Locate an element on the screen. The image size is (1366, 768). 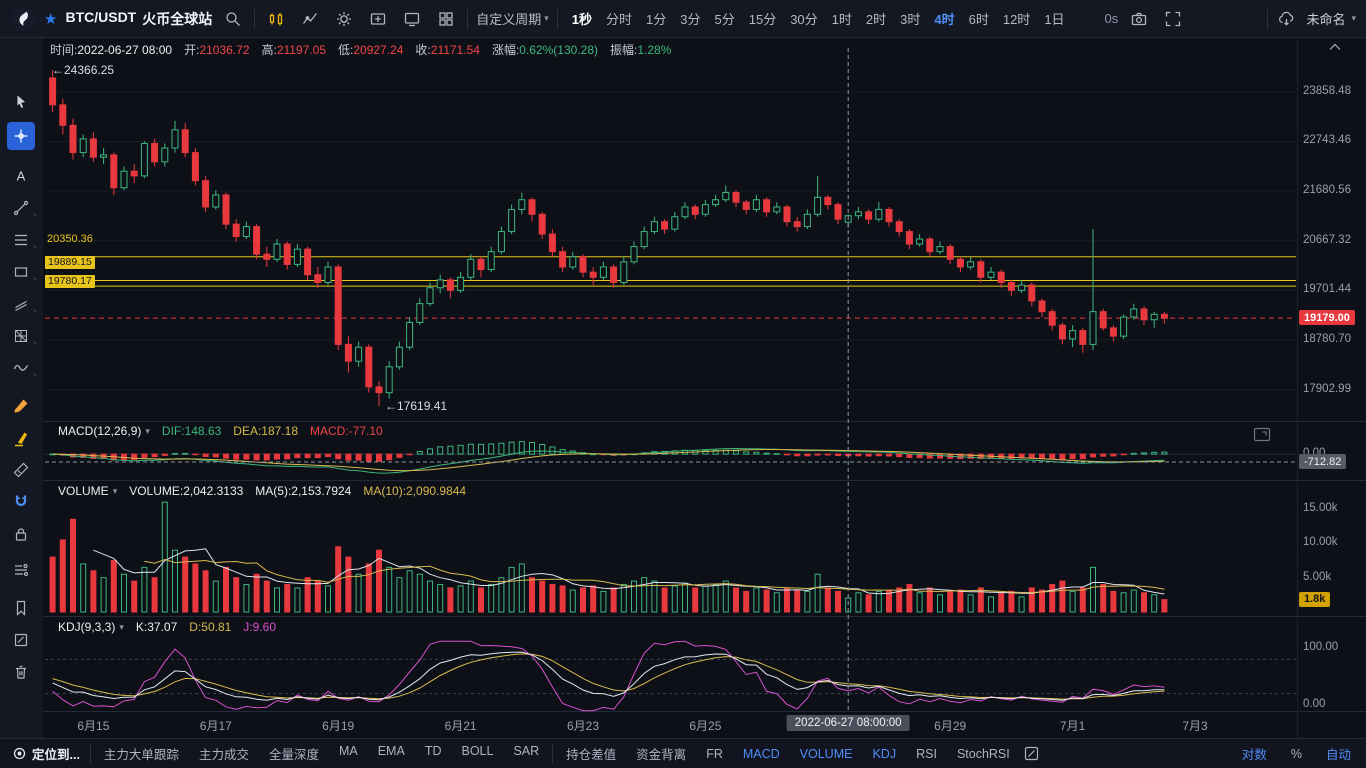
lock-tool-icon is located at coordinates (21, 534).